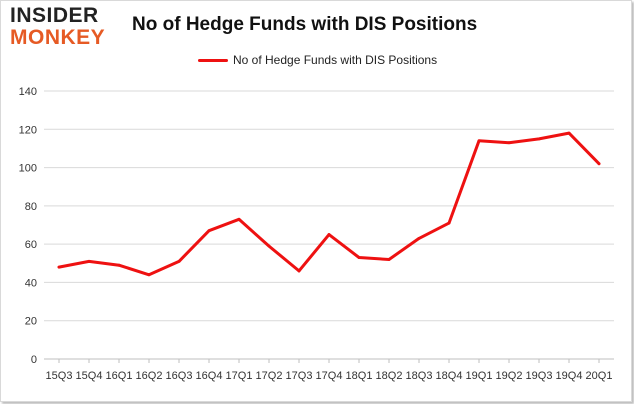 The height and width of the screenshot is (404, 634). What do you see at coordinates (54, 15) in the screenshot?
I see `logo-line-insider: INSIDER` at bounding box center [54, 15].